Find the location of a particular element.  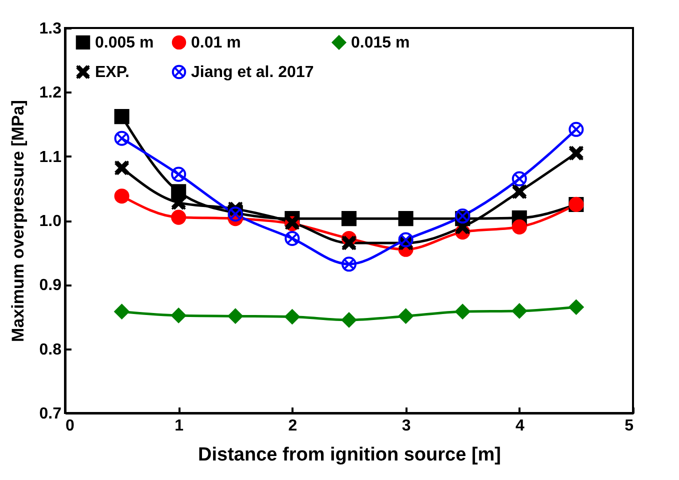

legend-label: 0.01 m is located at coordinates (216, 43).